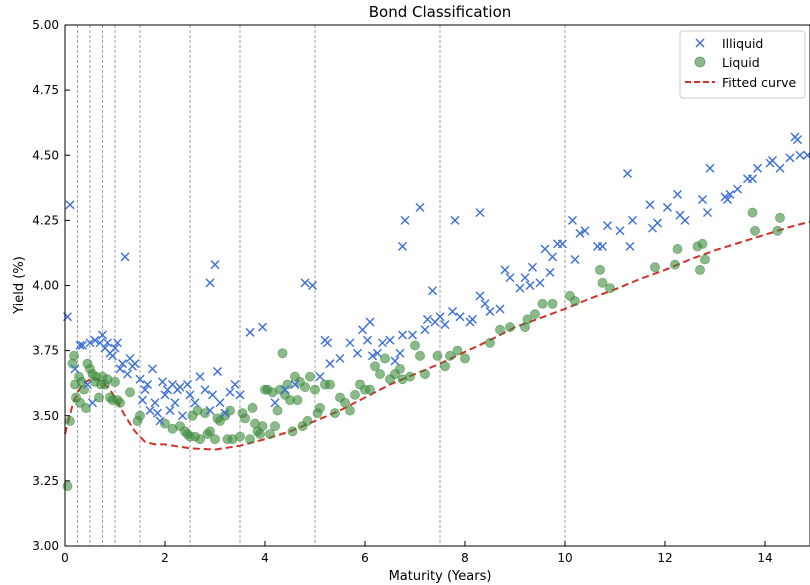 This screenshot has height=585, width=810. I want to click on legend: Illiquid Liquid Fitted curve, so click(742, 64).